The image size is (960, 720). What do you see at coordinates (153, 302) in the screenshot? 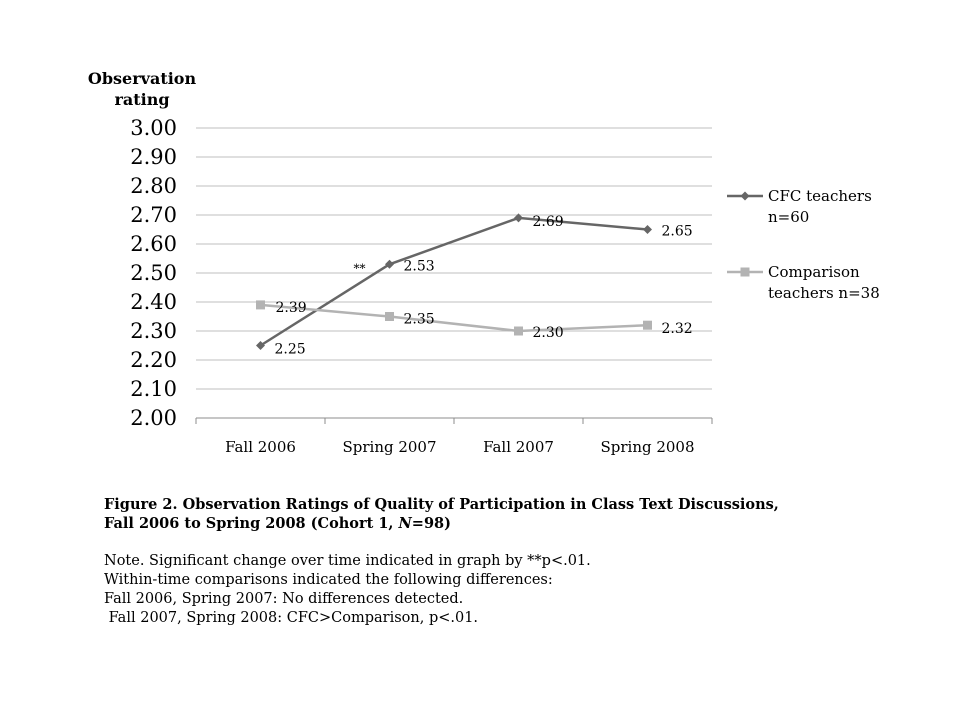
I see `y-tick-label: 2.40` at bounding box center [153, 302].